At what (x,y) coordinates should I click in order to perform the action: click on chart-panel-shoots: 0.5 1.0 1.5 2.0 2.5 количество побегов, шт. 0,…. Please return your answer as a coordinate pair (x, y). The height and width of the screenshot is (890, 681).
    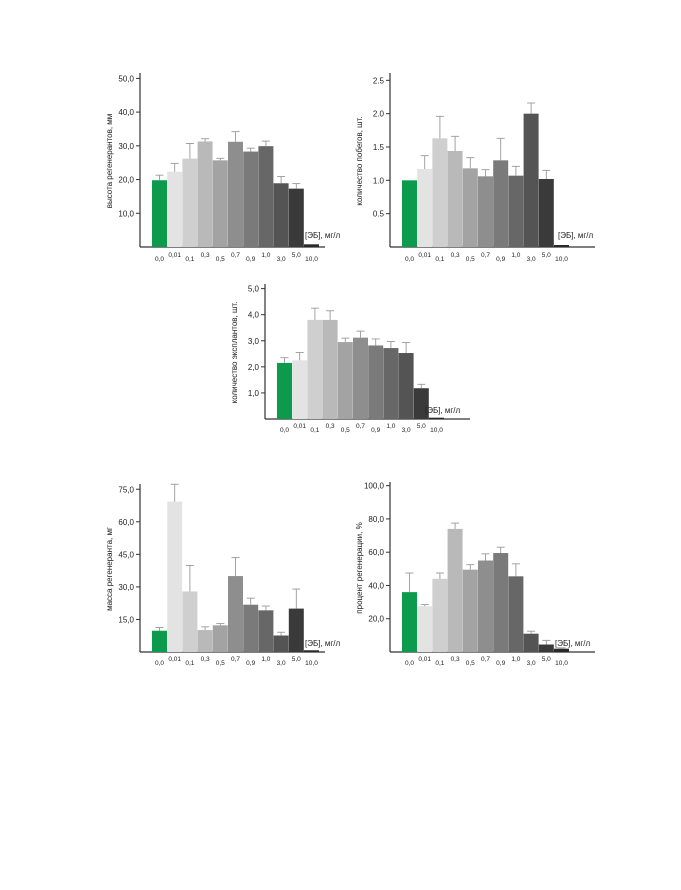
    Looking at the image, I should click on (480, 167).